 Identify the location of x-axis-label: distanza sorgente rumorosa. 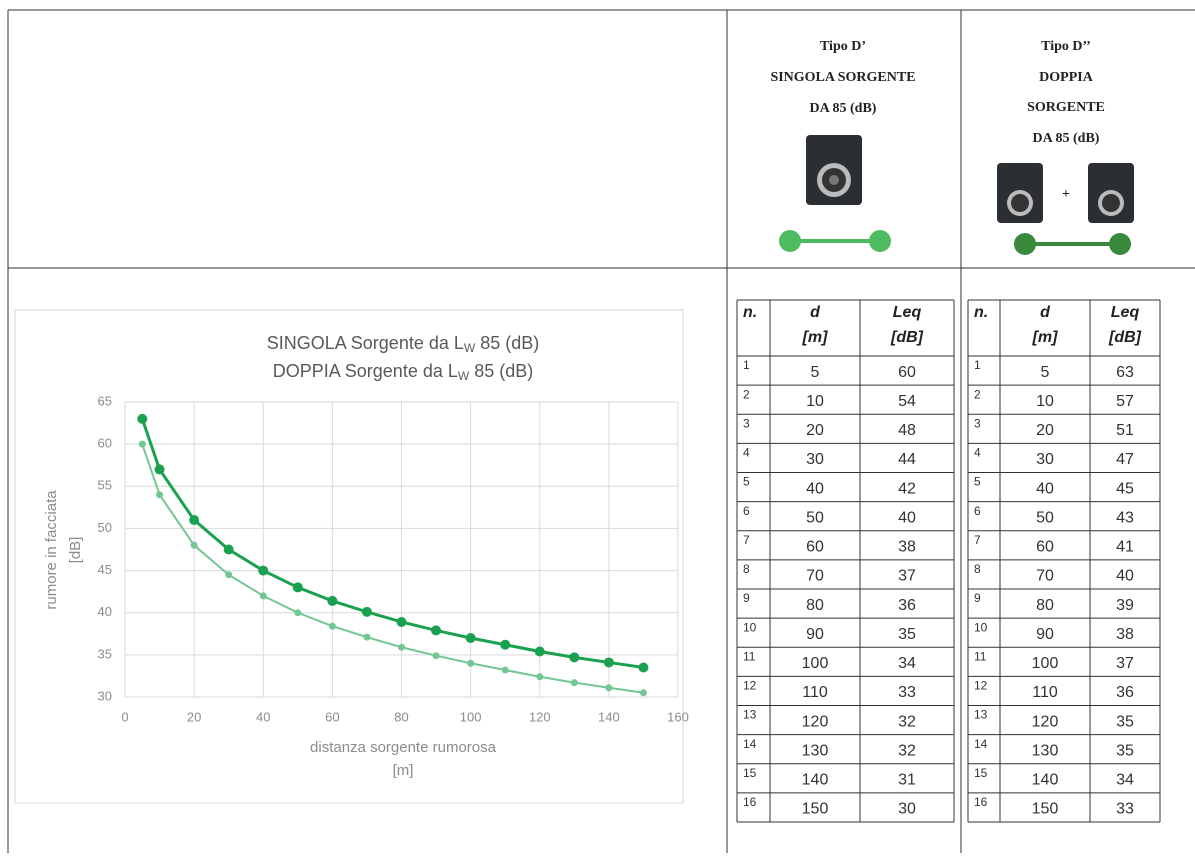
(403, 747).